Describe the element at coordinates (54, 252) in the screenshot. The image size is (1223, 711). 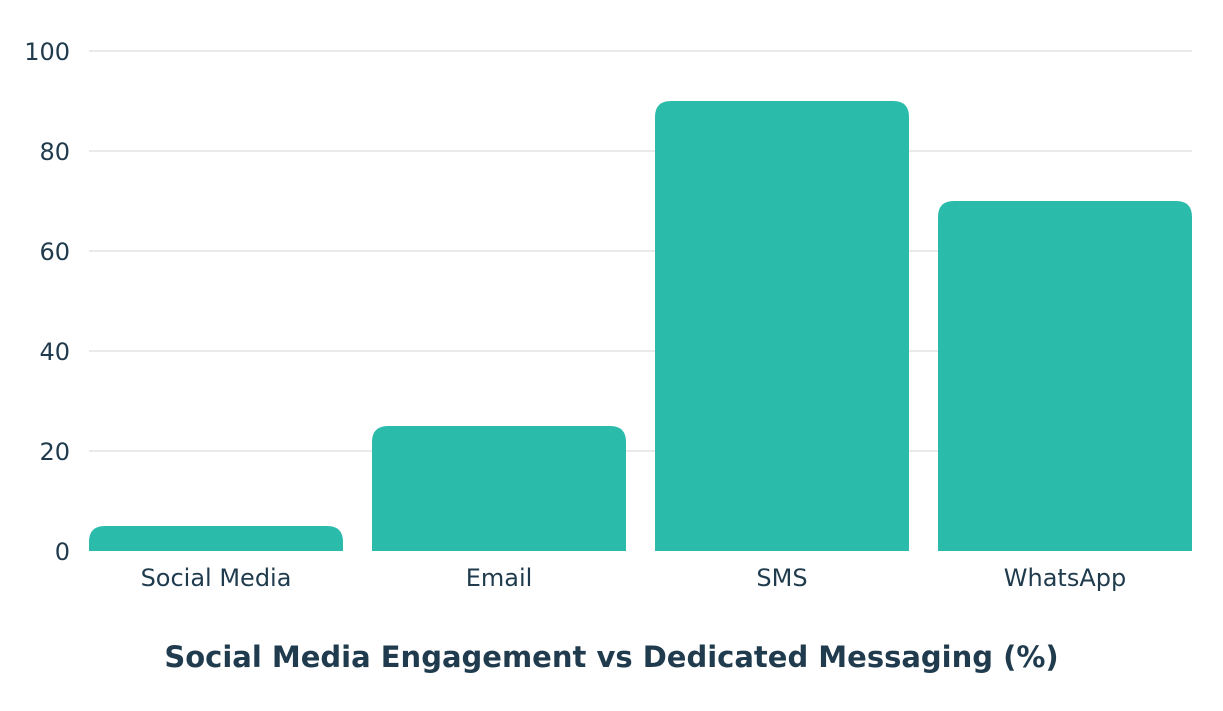
I see `y-tick-label: 60` at that location.